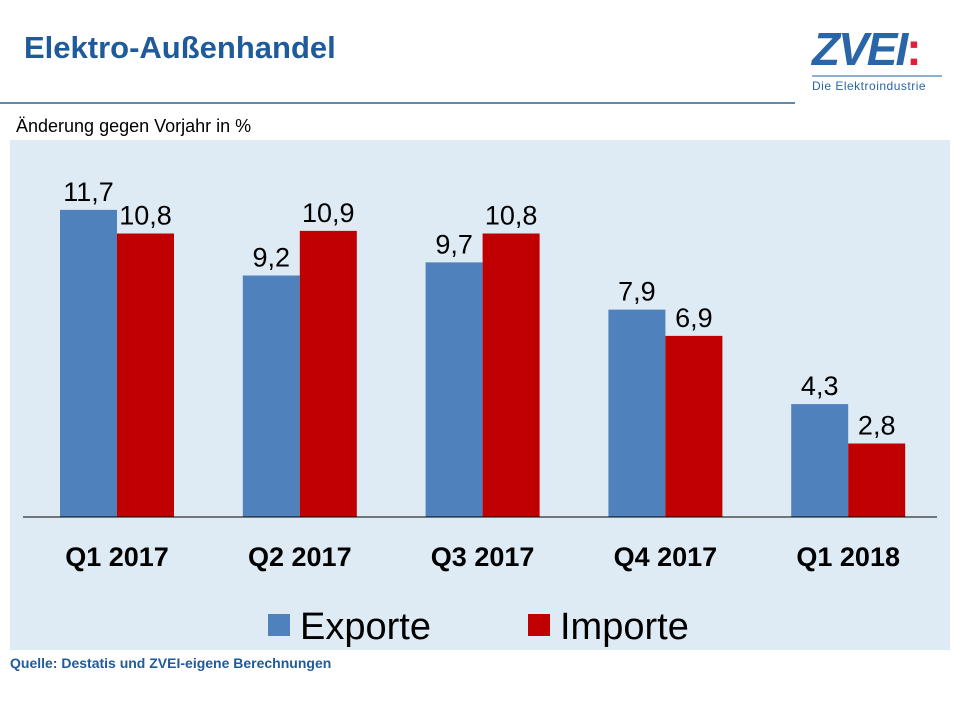  Describe the element at coordinates (180, 47) in the screenshot. I see `page-title: Elektro-Außenhandel` at that location.